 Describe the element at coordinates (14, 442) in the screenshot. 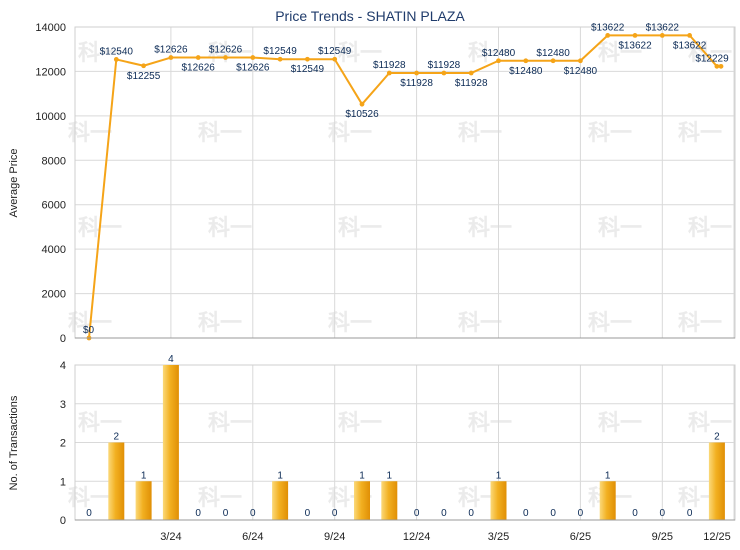

I see `transactions-axis-label: No. of Transactions` at that location.